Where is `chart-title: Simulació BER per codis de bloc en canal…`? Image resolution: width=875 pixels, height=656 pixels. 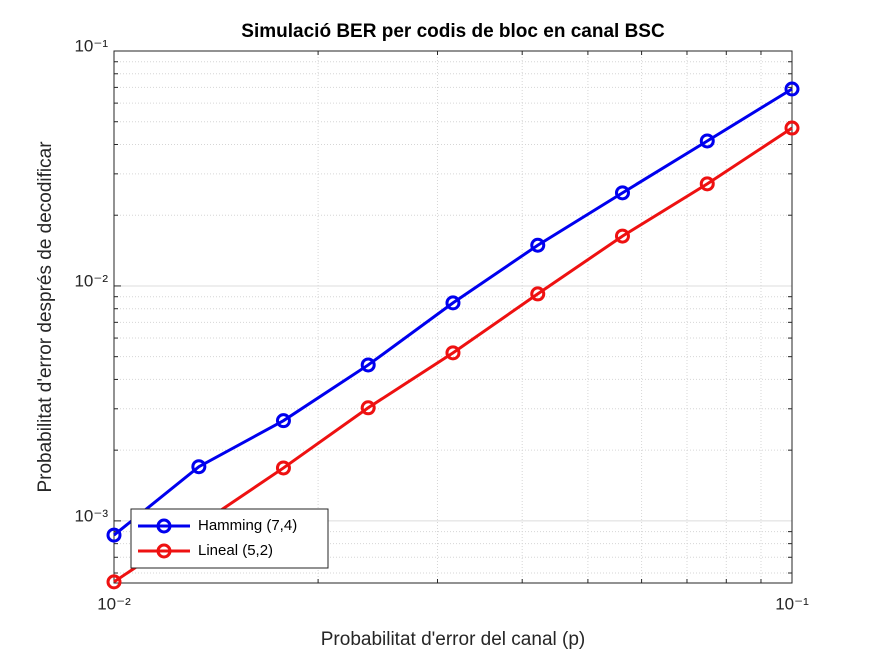
chart-title: Simulació BER per codis de bloc en canal… is located at coordinates (453, 31).